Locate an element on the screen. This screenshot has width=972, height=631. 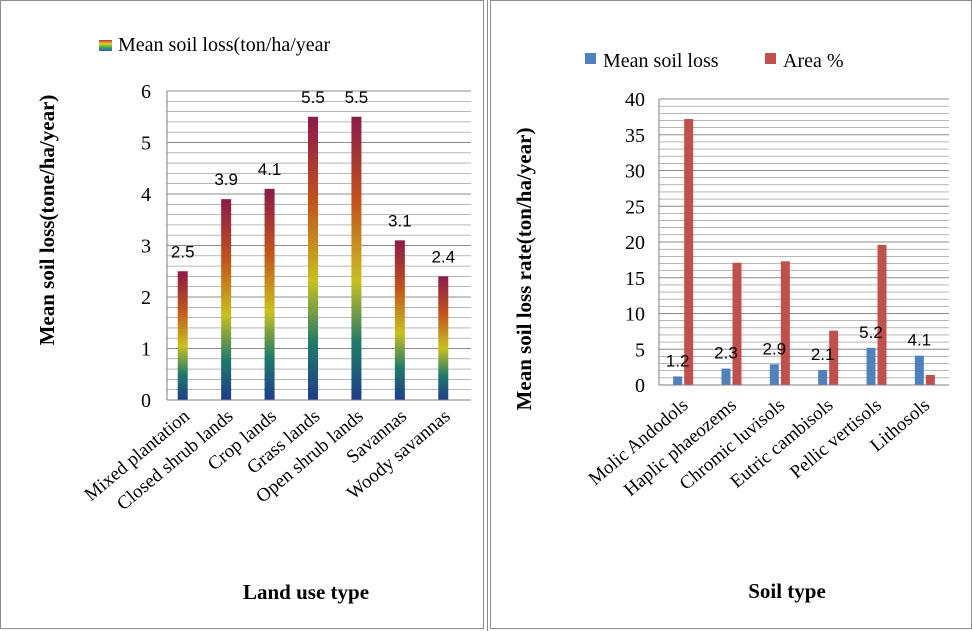
bar-mean-soil-loss-chromic-luvisols is located at coordinates (774, 374).